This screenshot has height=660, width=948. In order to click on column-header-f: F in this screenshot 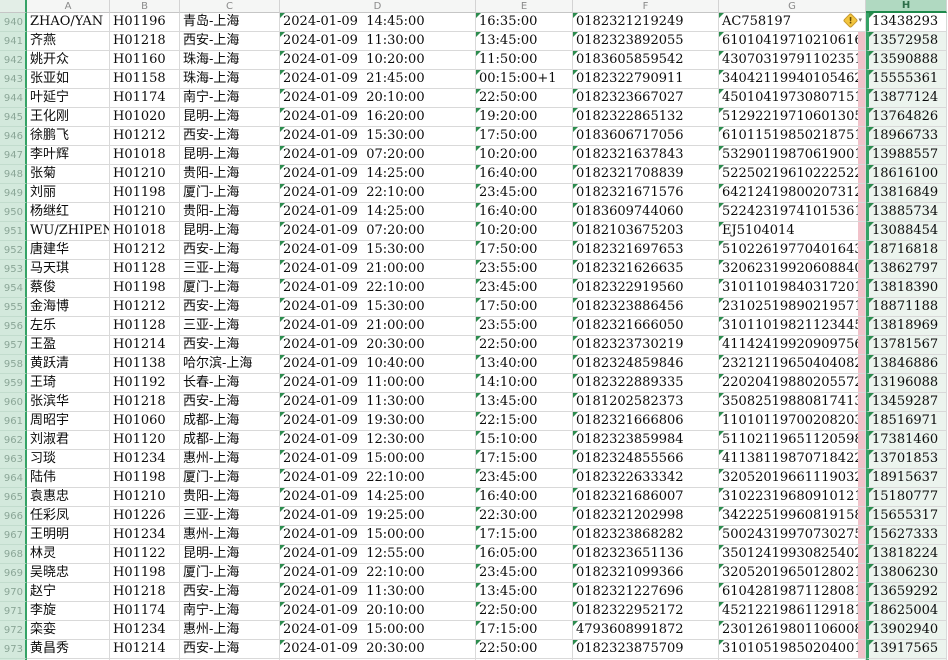, I will do `click(646, 6)`.